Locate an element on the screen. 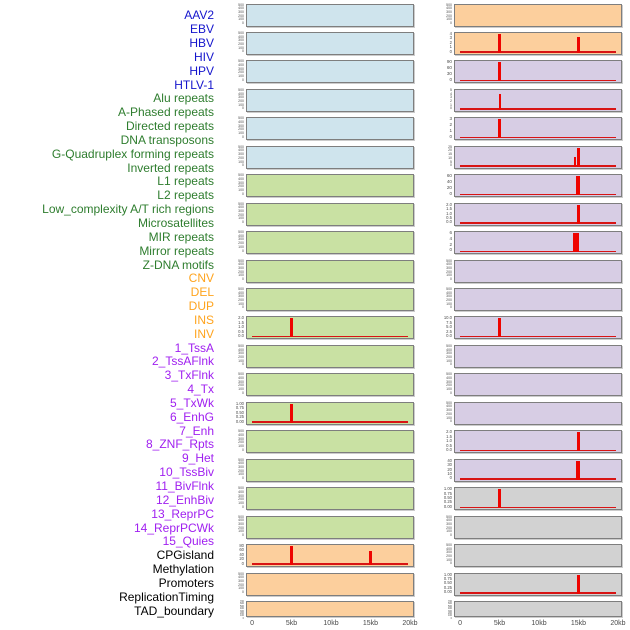 Image resolution: width=630 pixels, height=630 pixels. row-label-low-complexity-a-t-rich-regions: Low_complexity A/T rich regions is located at coordinates (128, 209).